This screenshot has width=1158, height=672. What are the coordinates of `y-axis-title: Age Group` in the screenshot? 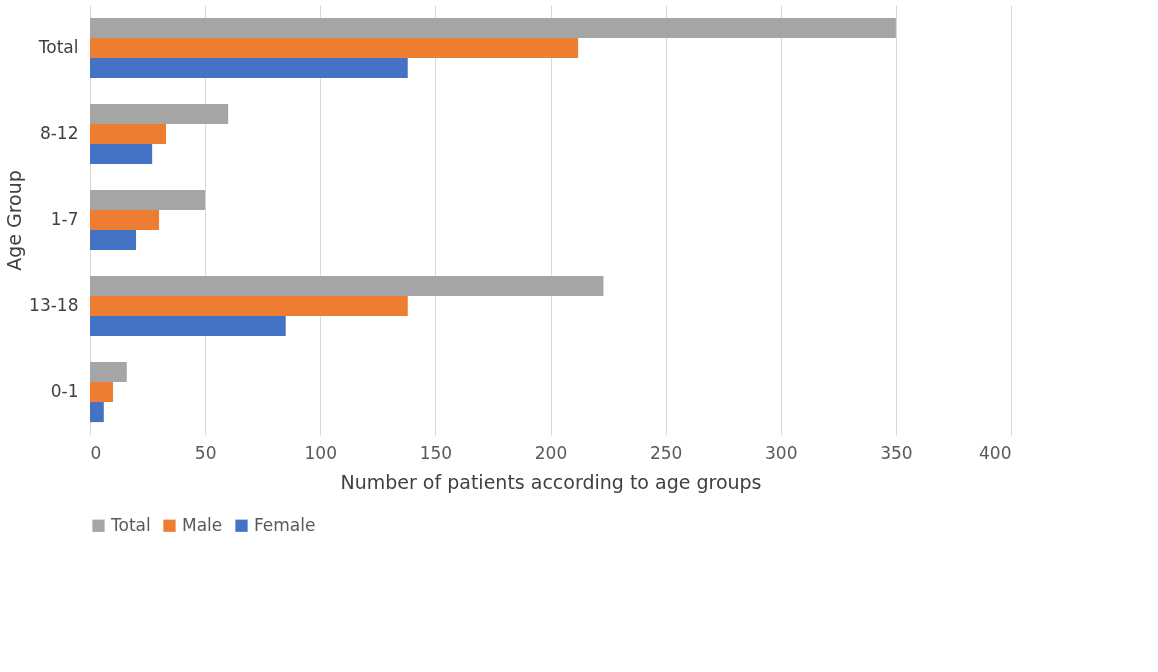 It's located at (14, 220).